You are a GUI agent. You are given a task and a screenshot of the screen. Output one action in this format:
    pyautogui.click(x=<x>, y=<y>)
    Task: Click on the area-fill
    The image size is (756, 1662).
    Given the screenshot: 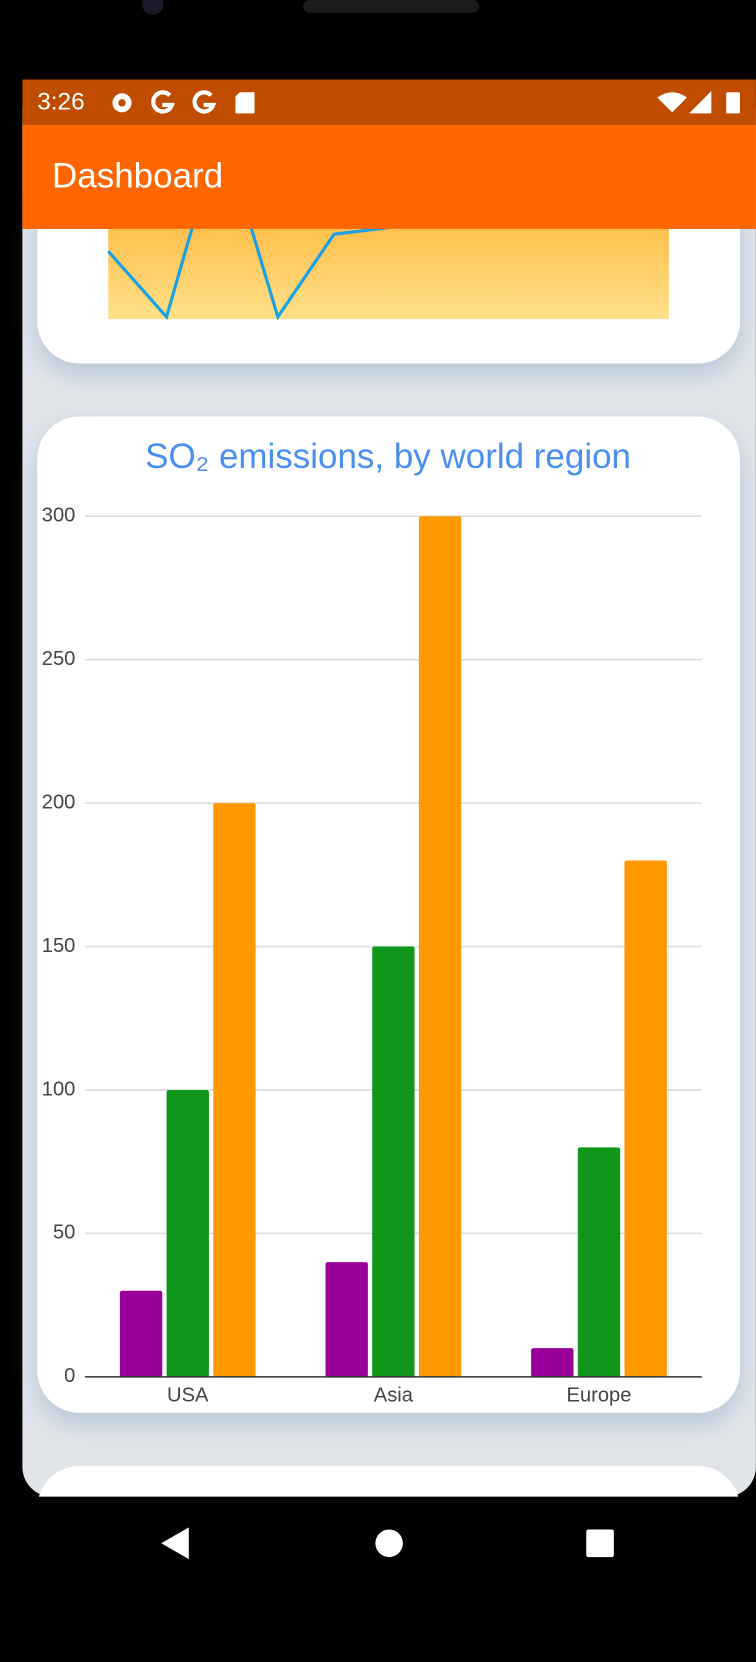 What is the action you would take?
    pyautogui.click(x=388, y=274)
    